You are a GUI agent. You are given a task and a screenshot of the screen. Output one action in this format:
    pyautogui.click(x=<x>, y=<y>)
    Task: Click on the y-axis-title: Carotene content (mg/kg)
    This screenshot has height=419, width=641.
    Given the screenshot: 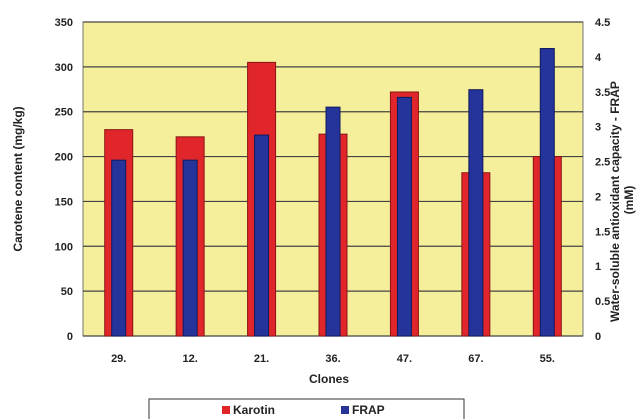 What is the action you would take?
    pyautogui.click(x=18, y=178)
    